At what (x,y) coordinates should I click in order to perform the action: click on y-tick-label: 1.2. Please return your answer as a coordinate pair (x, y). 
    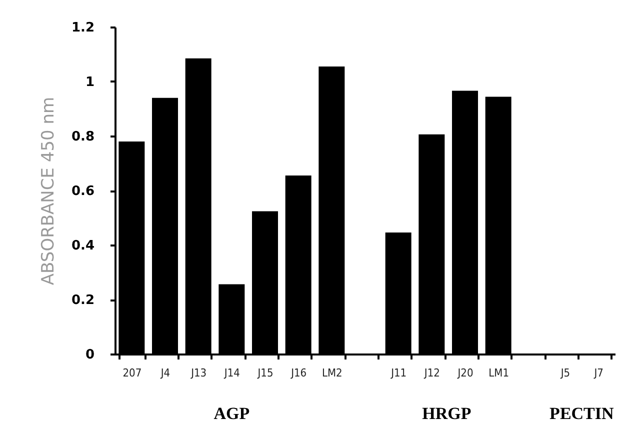
    Looking at the image, I should click on (82, 28).